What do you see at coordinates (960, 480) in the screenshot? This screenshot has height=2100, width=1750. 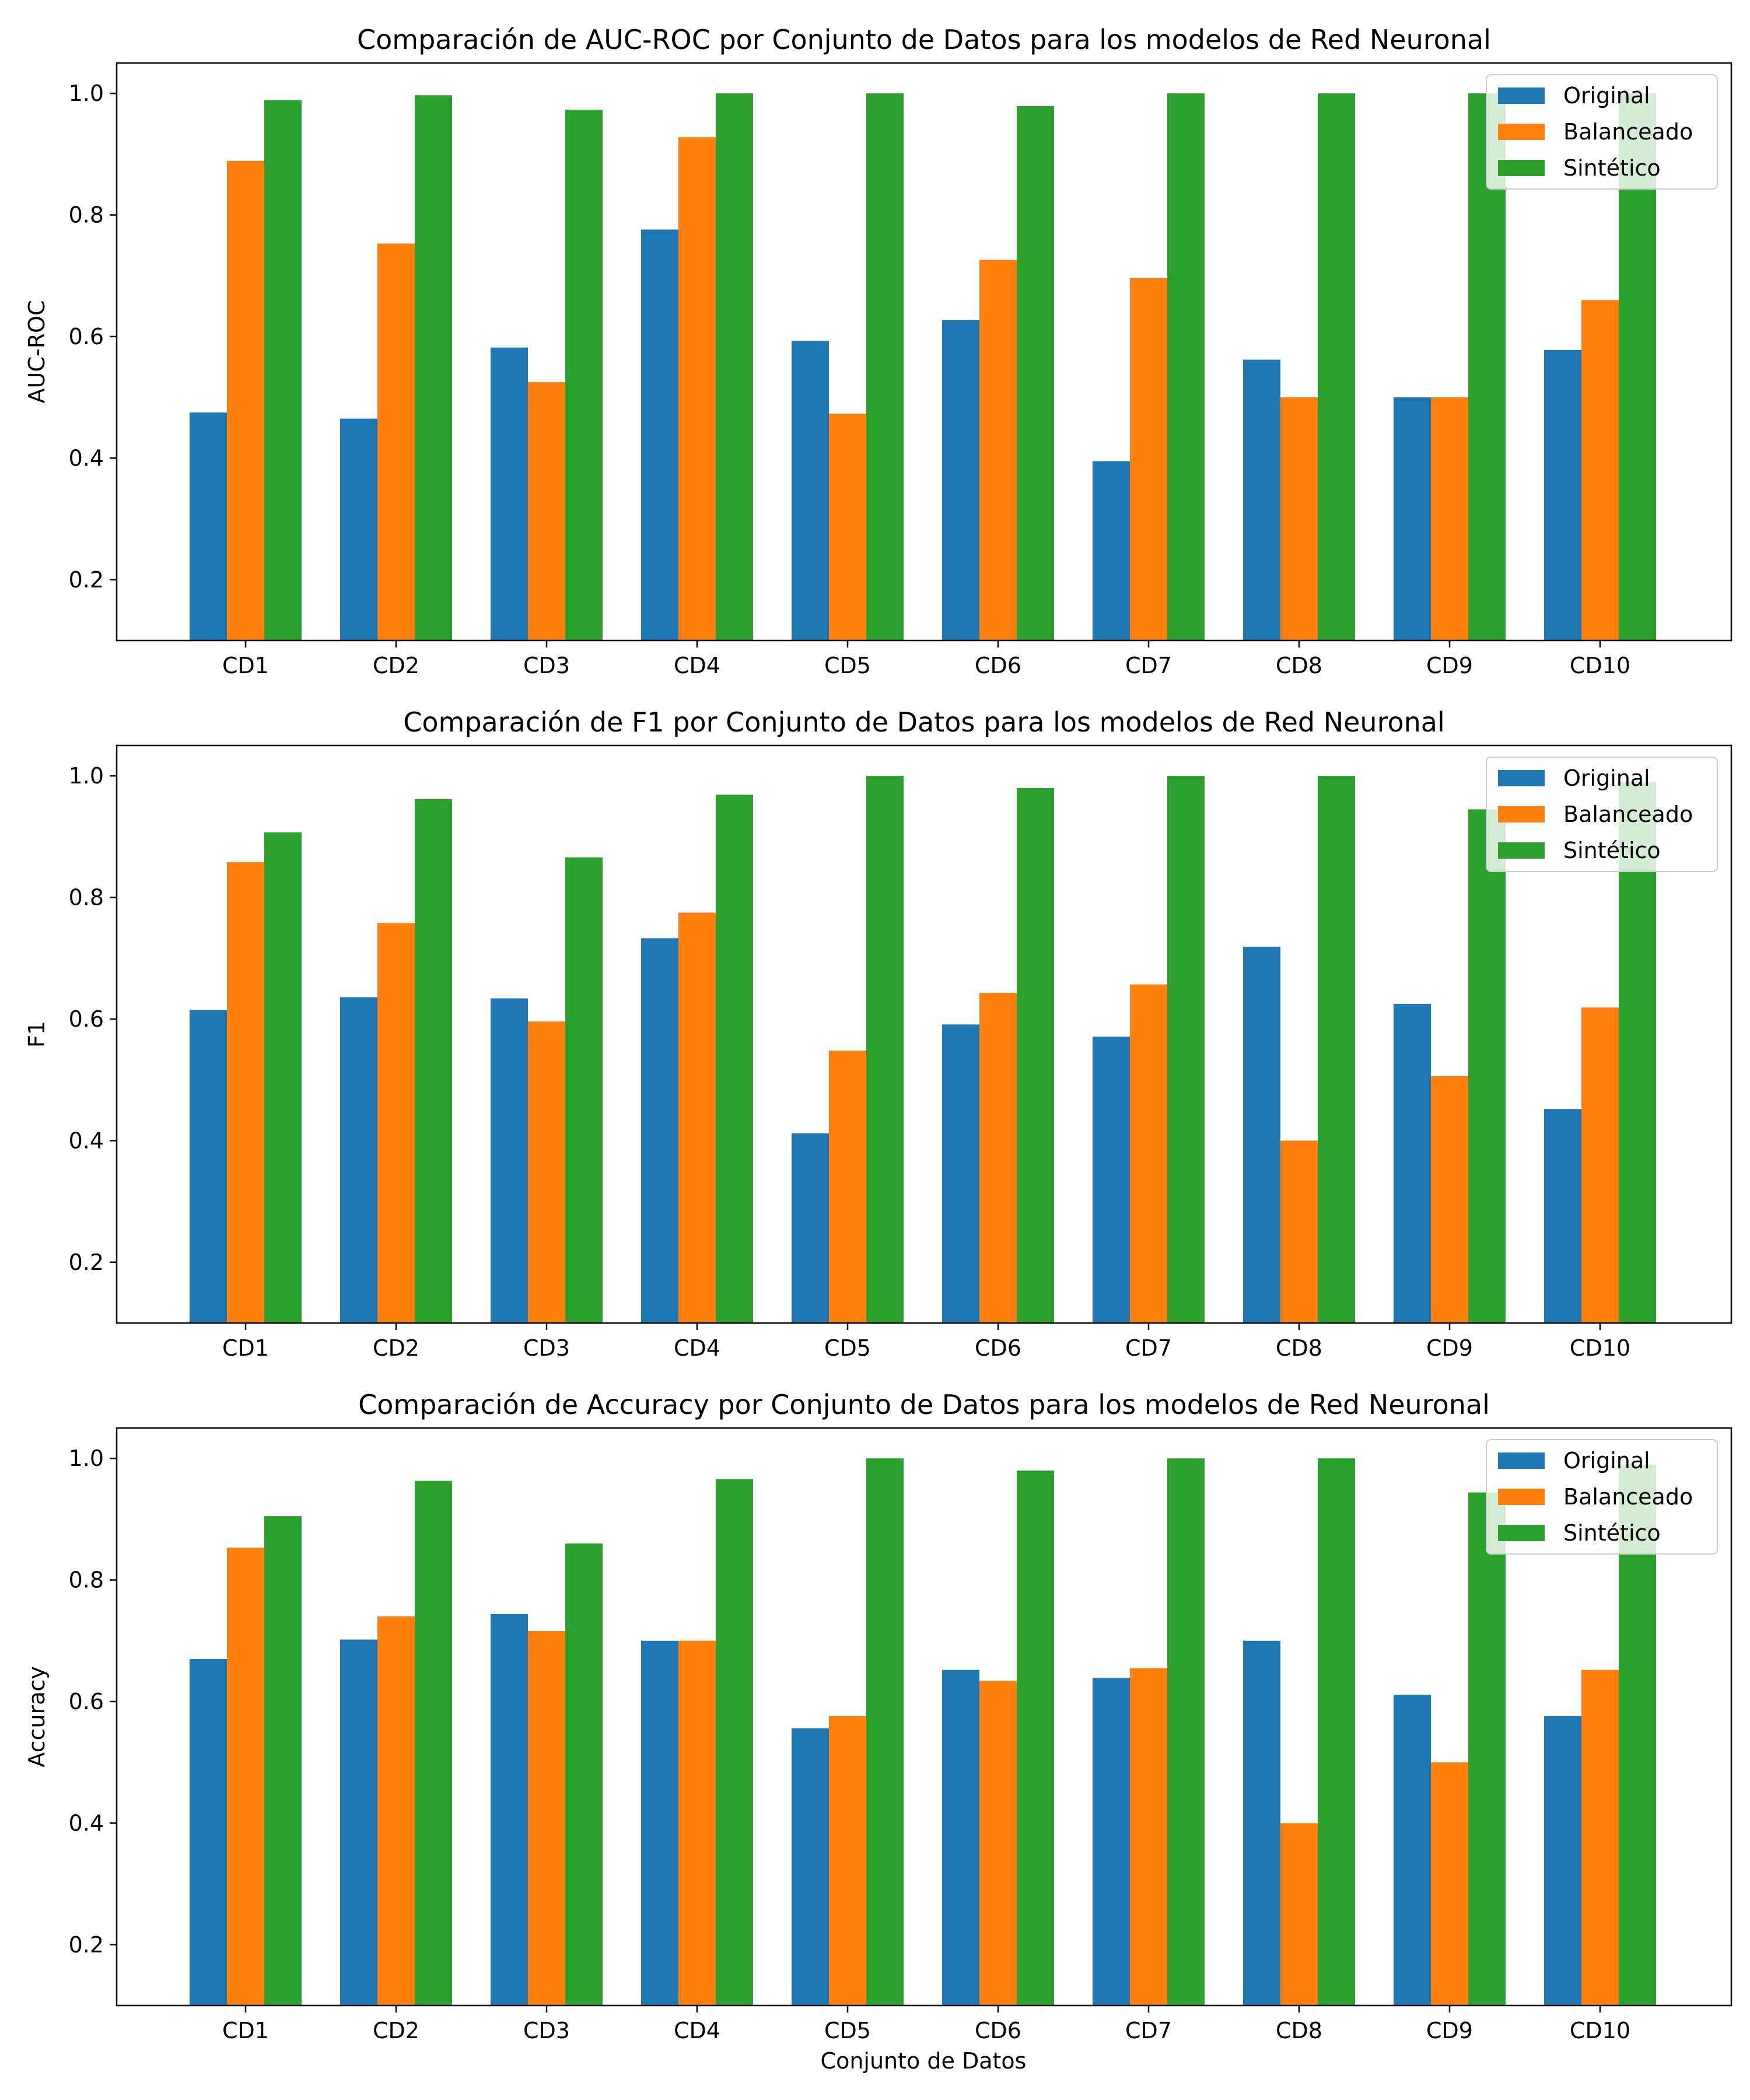 I see `bar-original-cd6` at bounding box center [960, 480].